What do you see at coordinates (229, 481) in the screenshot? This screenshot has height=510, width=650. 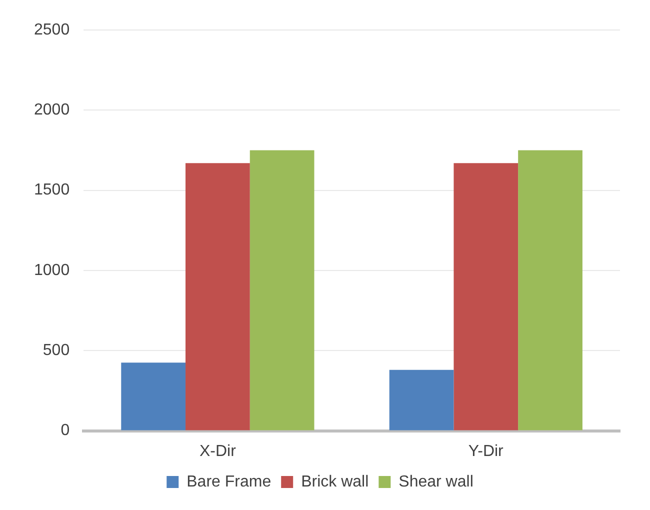 I see `legend-label: Bare Frame` at bounding box center [229, 481].